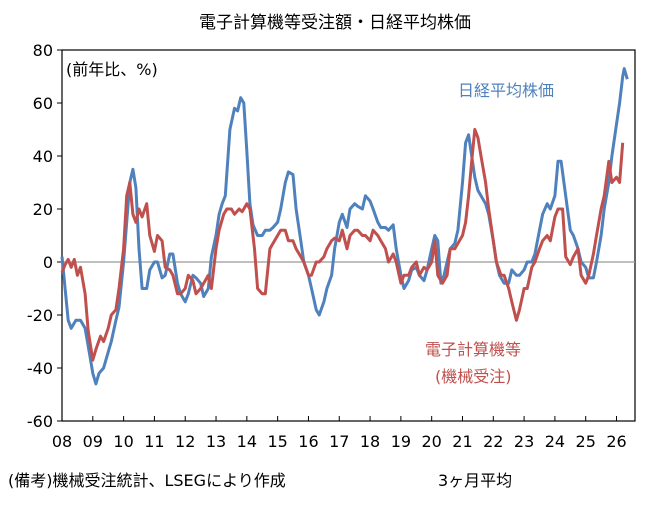 The height and width of the screenshot is (530, 659). What do you see at coordinates (586, 441) in the screenshot?
I see `x-tick-label: 25` at bounding box center [586, 441].